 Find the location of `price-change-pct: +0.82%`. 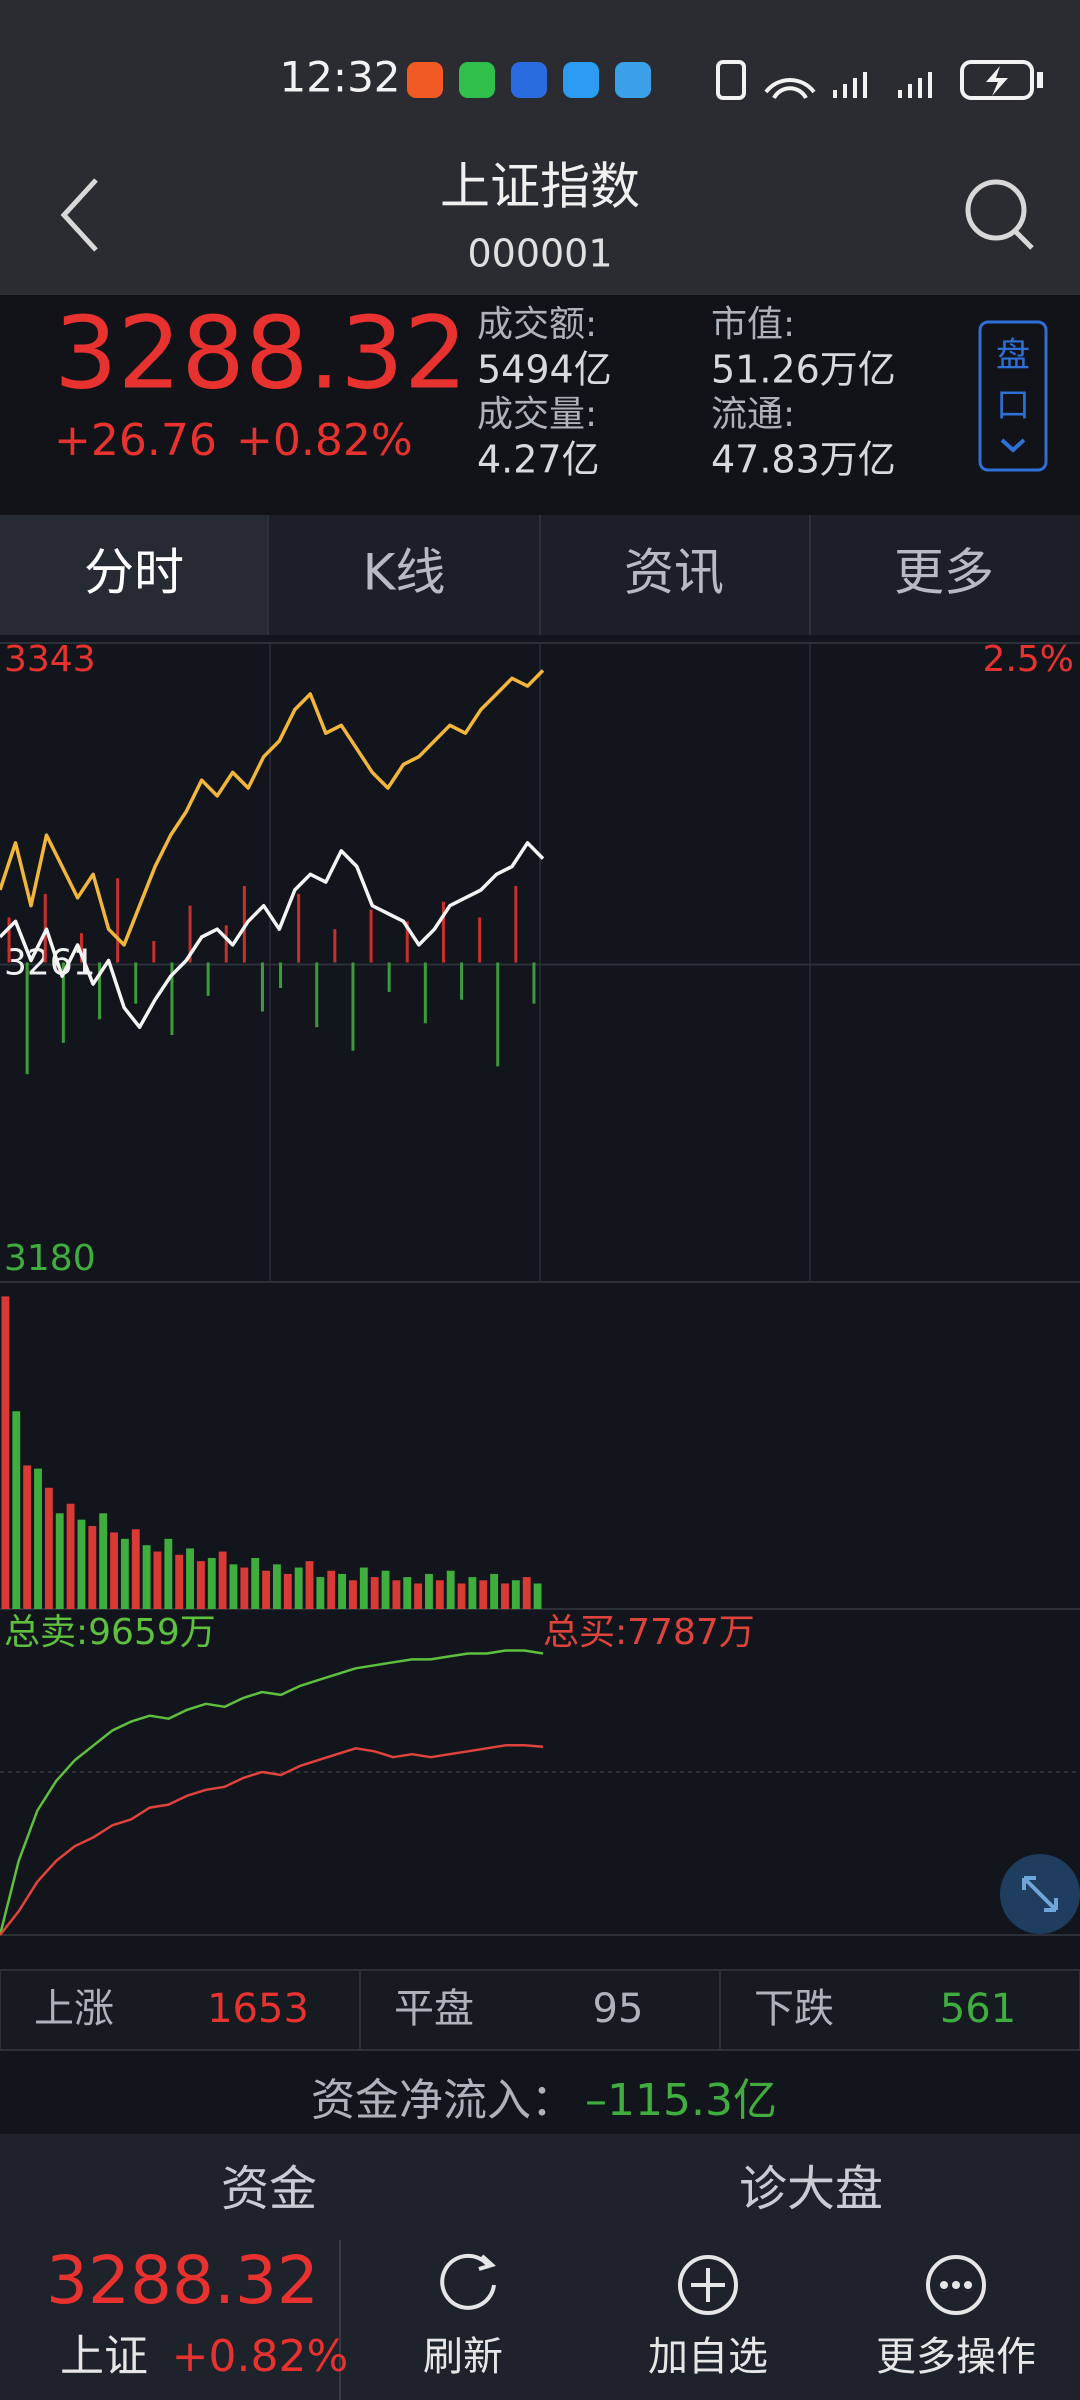

price-change-pct: +0.82% is located at coordinates (324, 440).